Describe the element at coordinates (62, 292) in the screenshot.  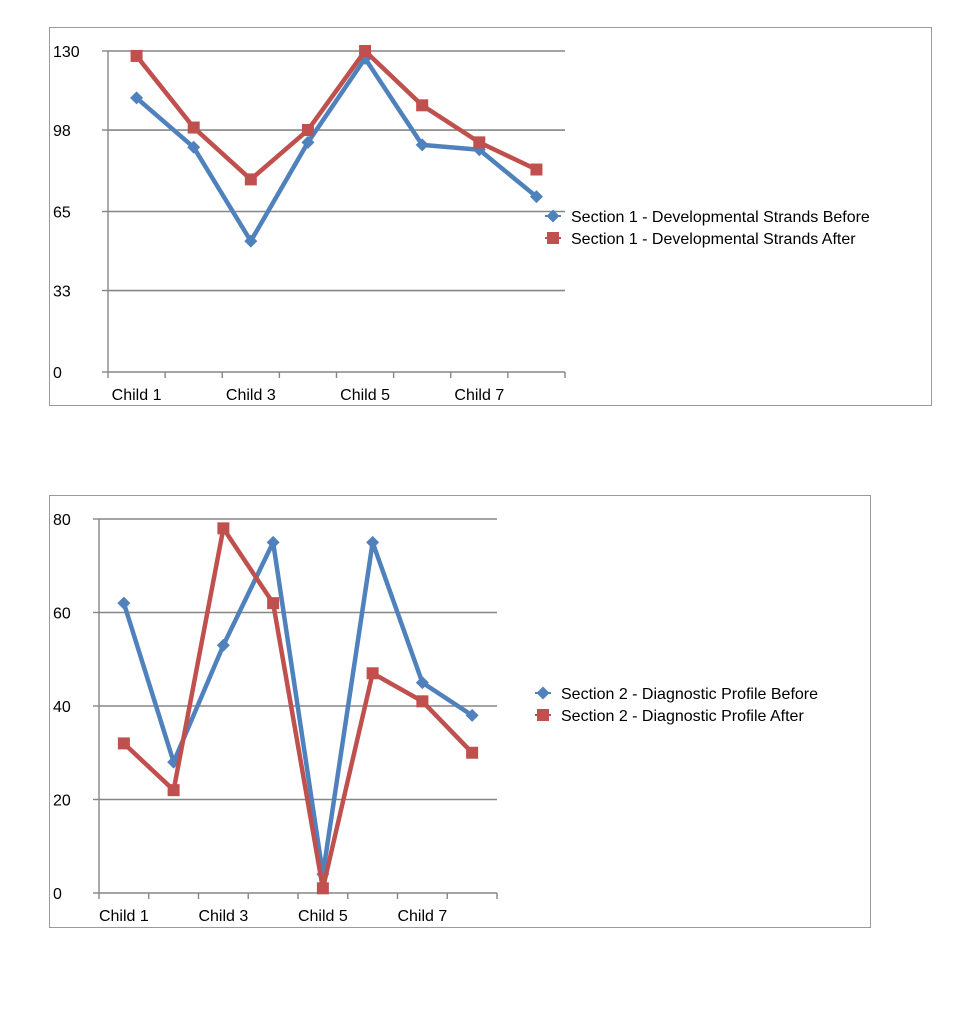
I see `y-tick-label: 33` at that location.